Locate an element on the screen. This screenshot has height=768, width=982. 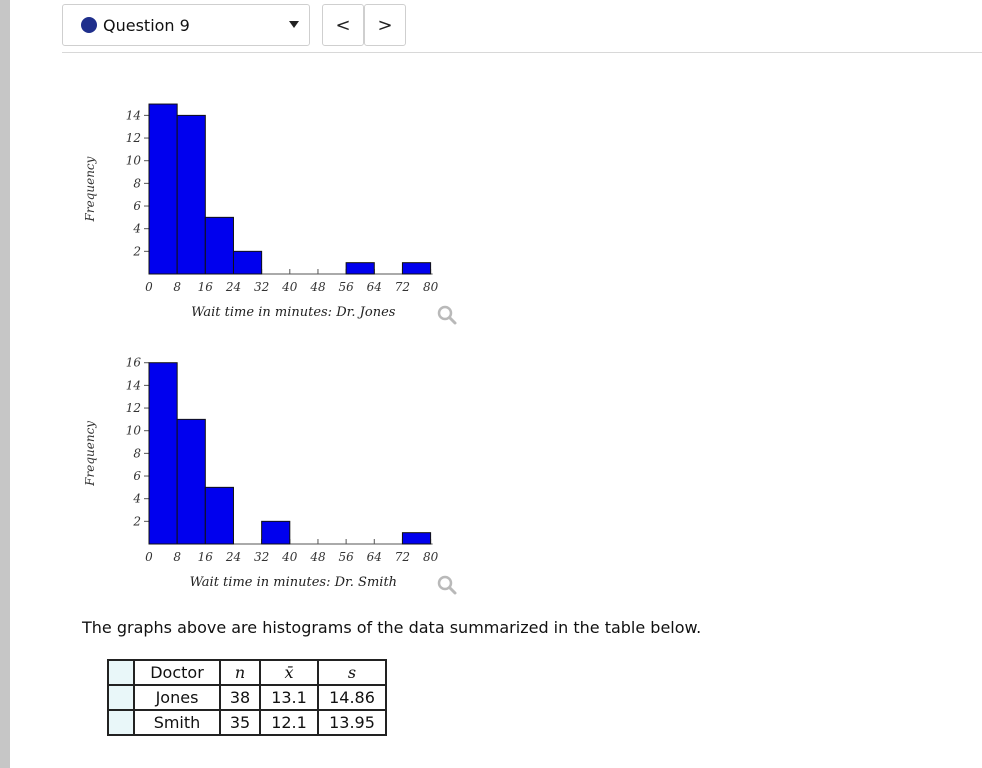
table-header-row: Doctor n x̄ s is located at coordinates (247, 672).